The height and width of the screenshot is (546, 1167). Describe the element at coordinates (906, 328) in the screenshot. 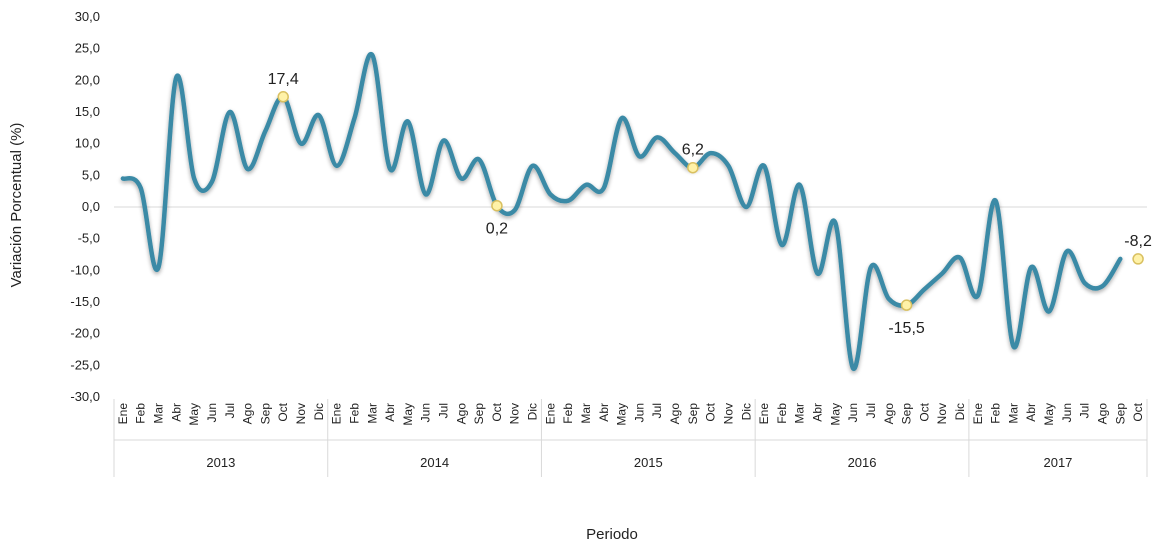

I see `data-label: -15,5` at that location.